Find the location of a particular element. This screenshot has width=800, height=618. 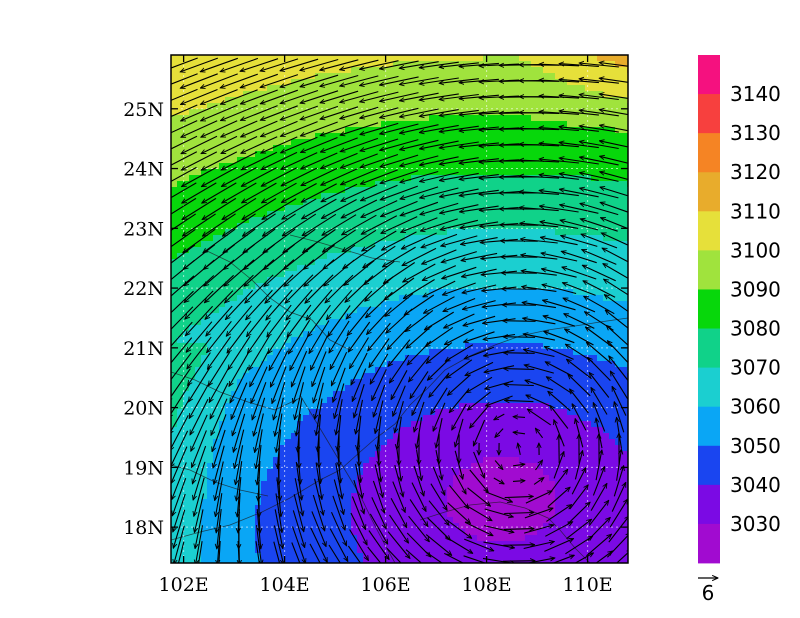

colorbar-level-label: 3110 is located at coordinates (755, 211).